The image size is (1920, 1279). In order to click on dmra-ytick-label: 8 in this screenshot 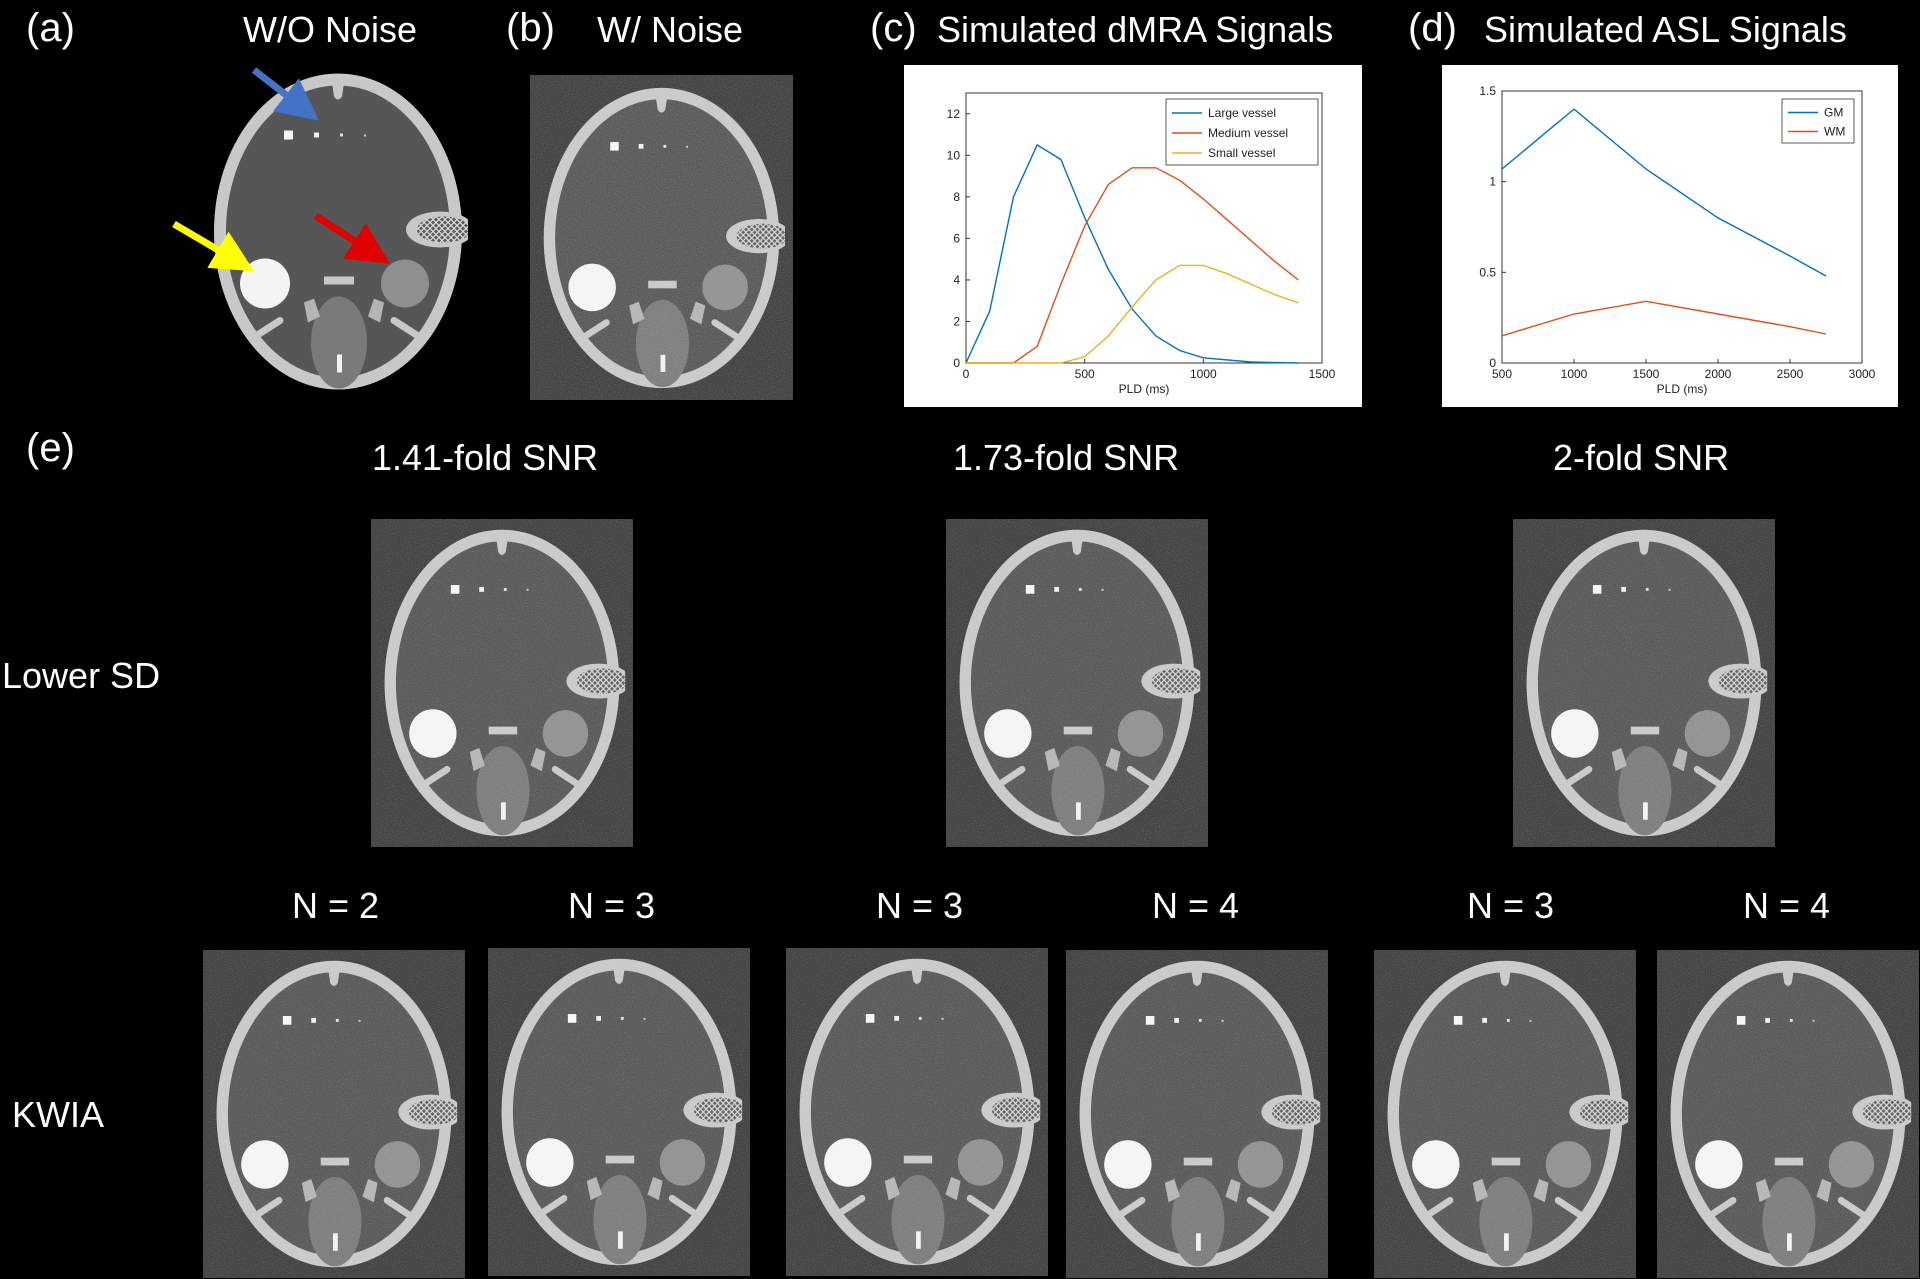, I will do `click(956, 197)`.